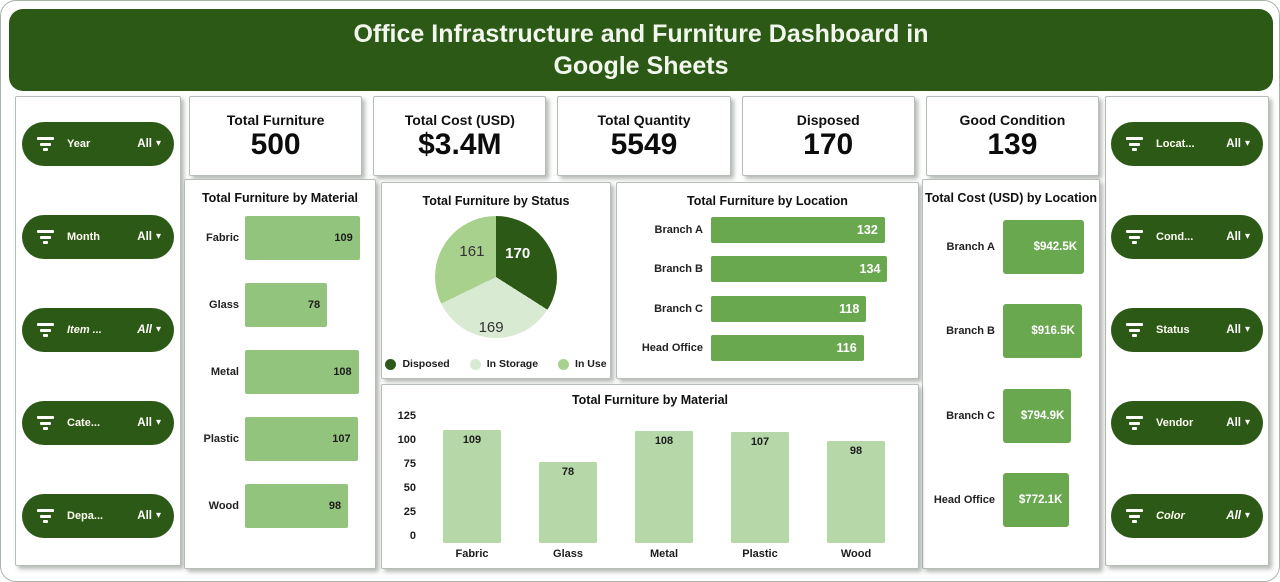  What do you see at coordinates (342, 371) in the screenshot?
I see `bar-value-label: 108` at bounding box center [342, 371].